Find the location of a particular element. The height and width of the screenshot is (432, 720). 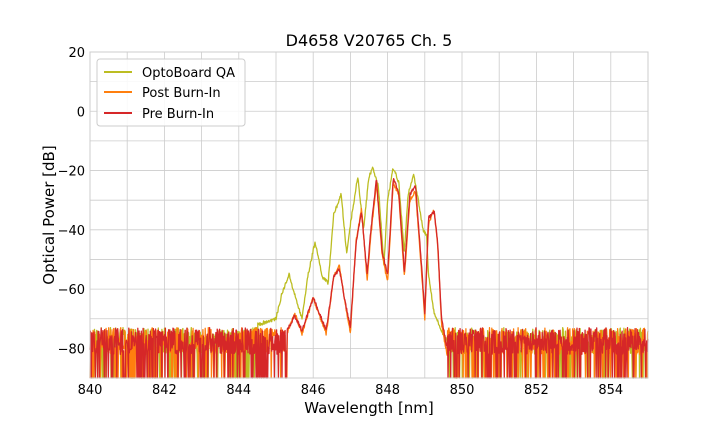

legend-label-optoboard-qa: OptoBoard QA is located at coordinates (188, 73).